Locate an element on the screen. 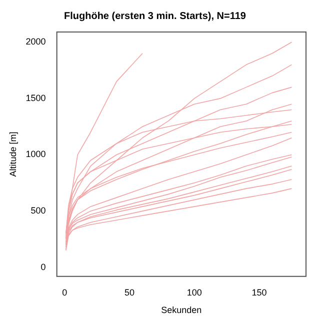  y-tick-label: 0 is located at coordinates (43, 267).